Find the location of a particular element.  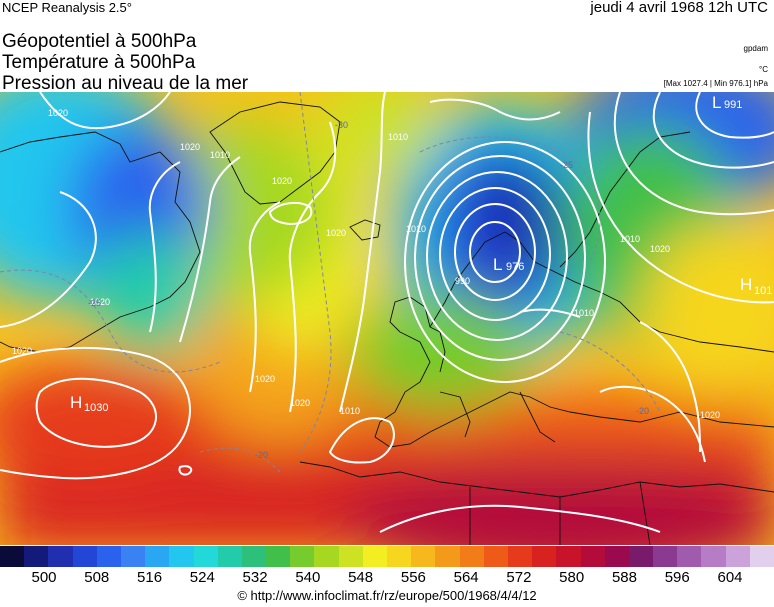

low-scandinavia-letter: L is located at coordinates (497, 264).